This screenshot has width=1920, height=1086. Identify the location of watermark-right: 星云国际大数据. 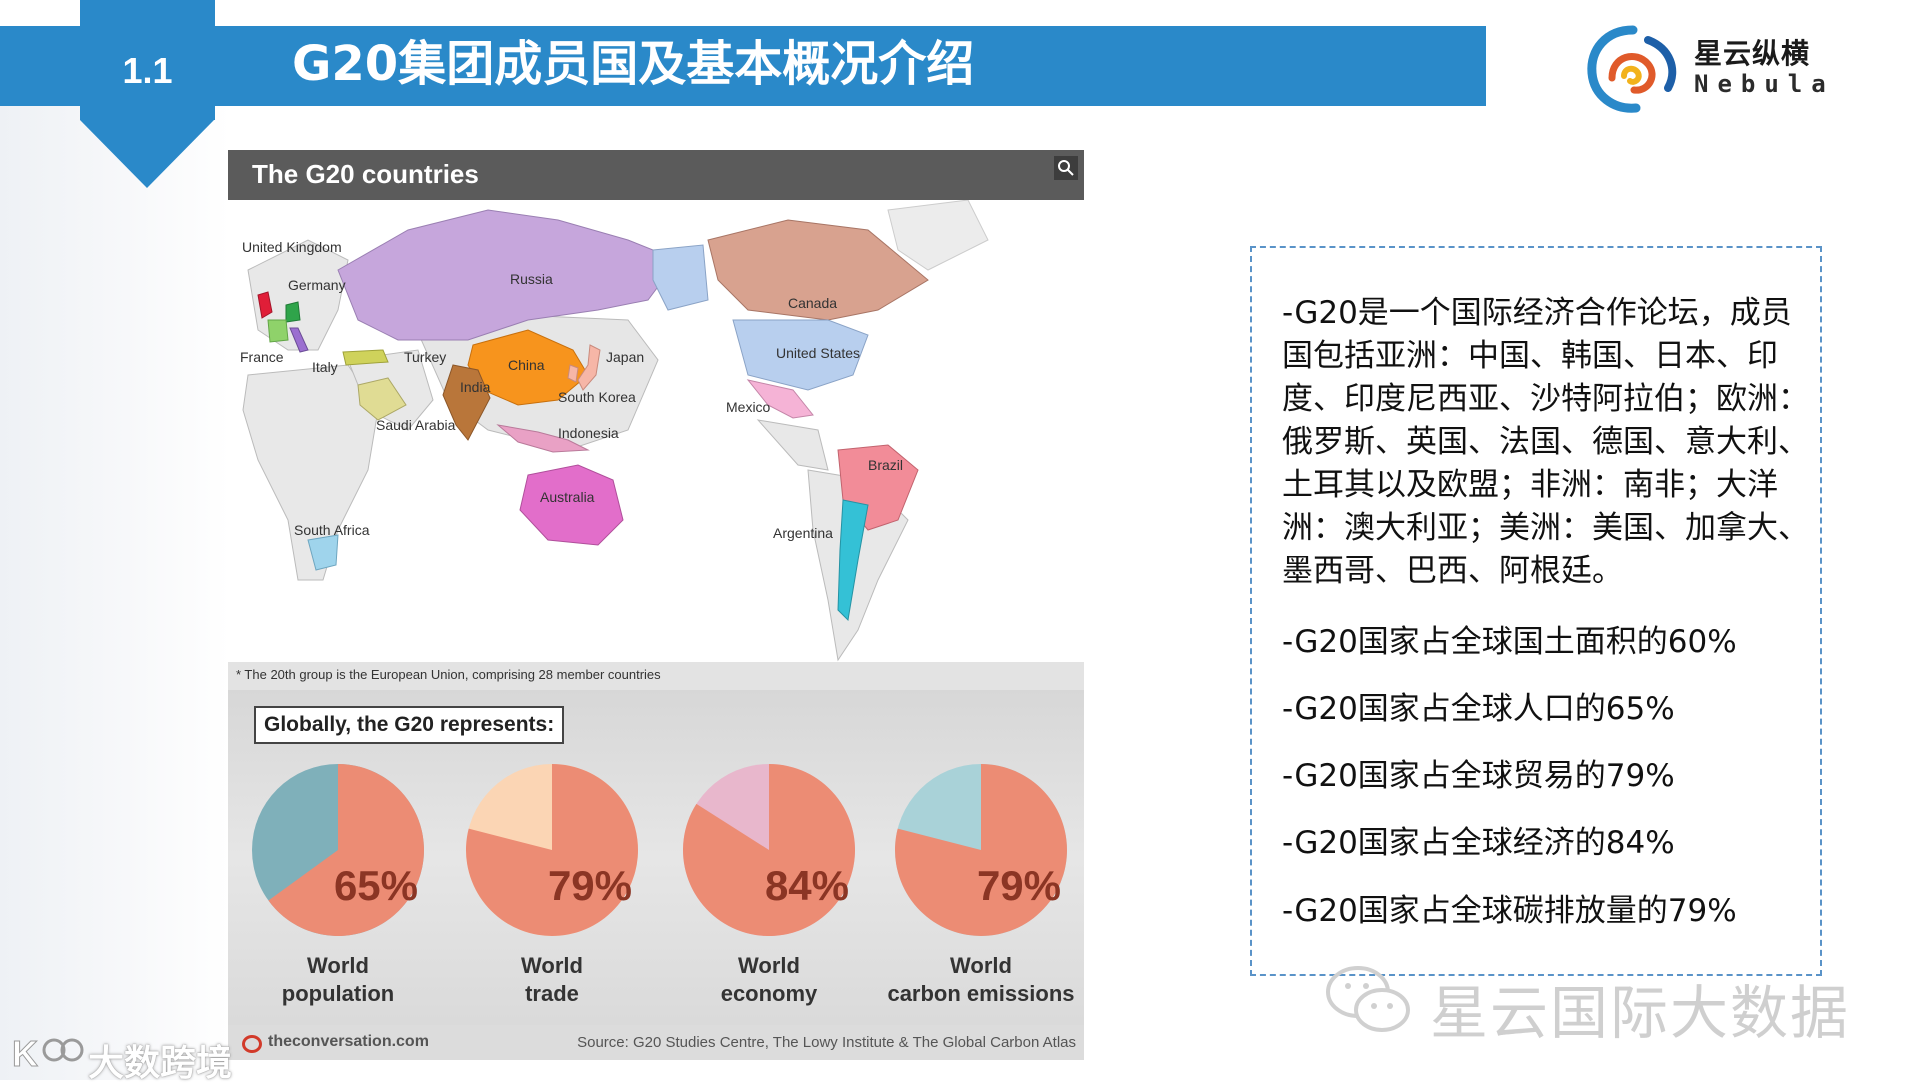
(1600, 1003).